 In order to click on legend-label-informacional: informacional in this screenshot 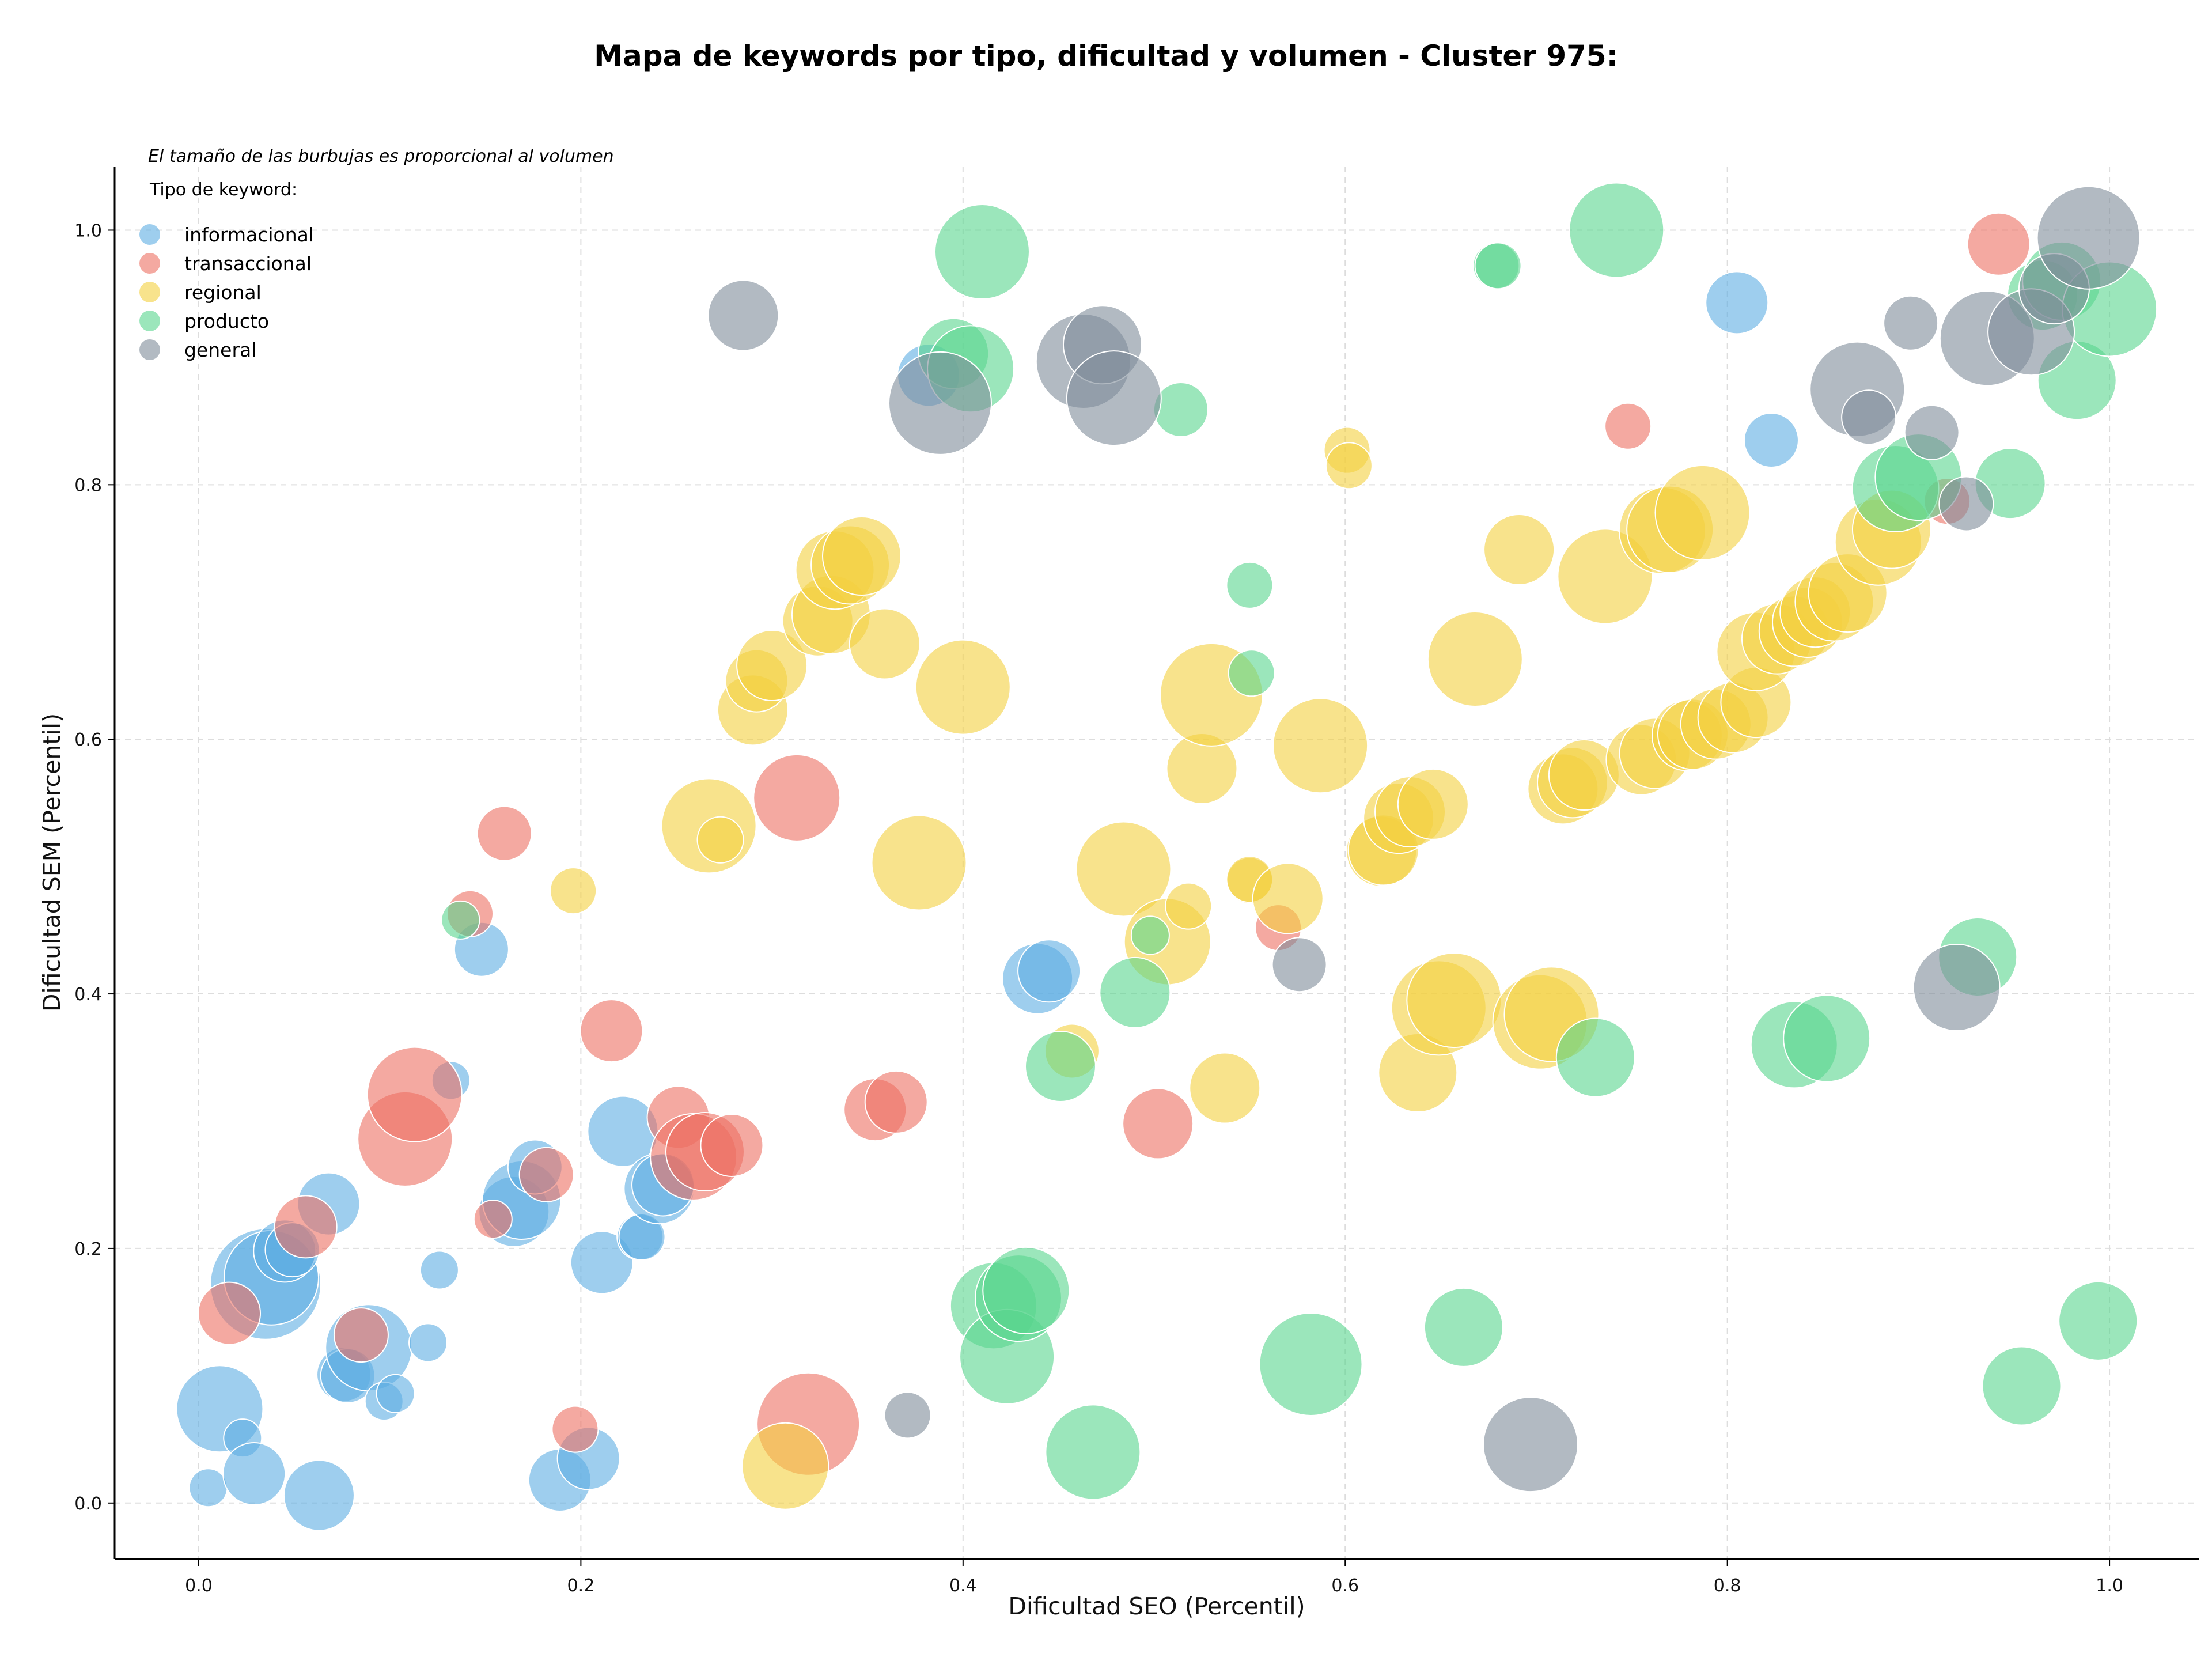, I will do `click(249, 234)`.